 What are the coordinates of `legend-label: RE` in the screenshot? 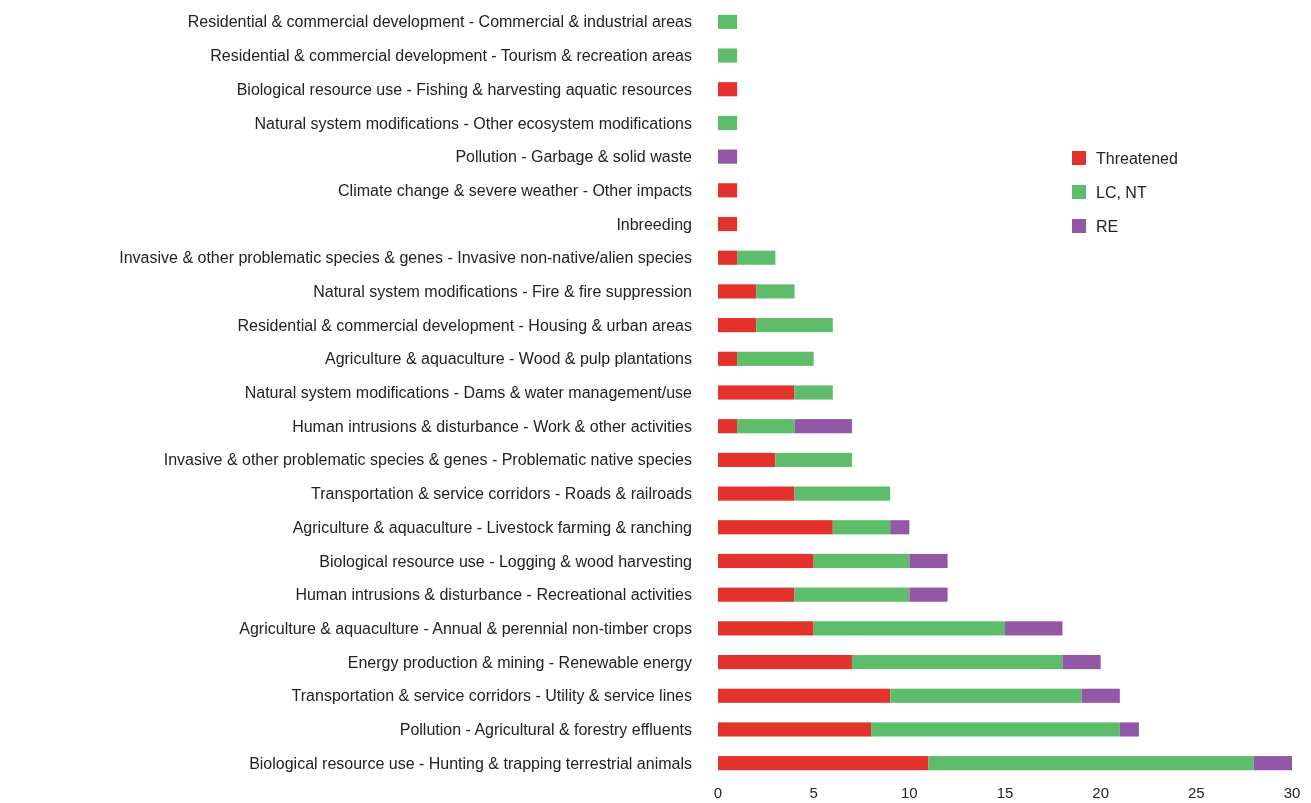 It's located at (1107, 226).